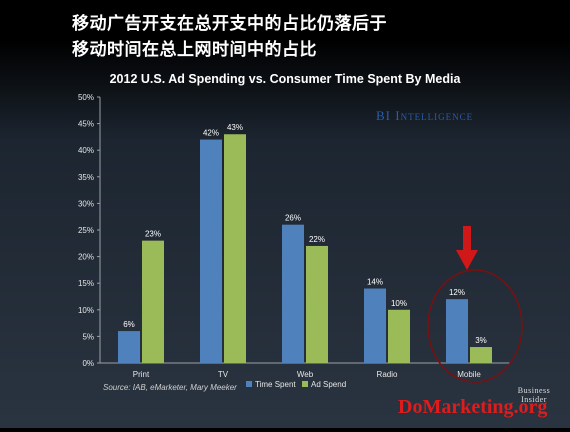 The image size is (570, 432). What do you see at coordinates (469, 374) in the screenshot?
I see `x-tick-label: Mobile` at bounding box center [469, 374].